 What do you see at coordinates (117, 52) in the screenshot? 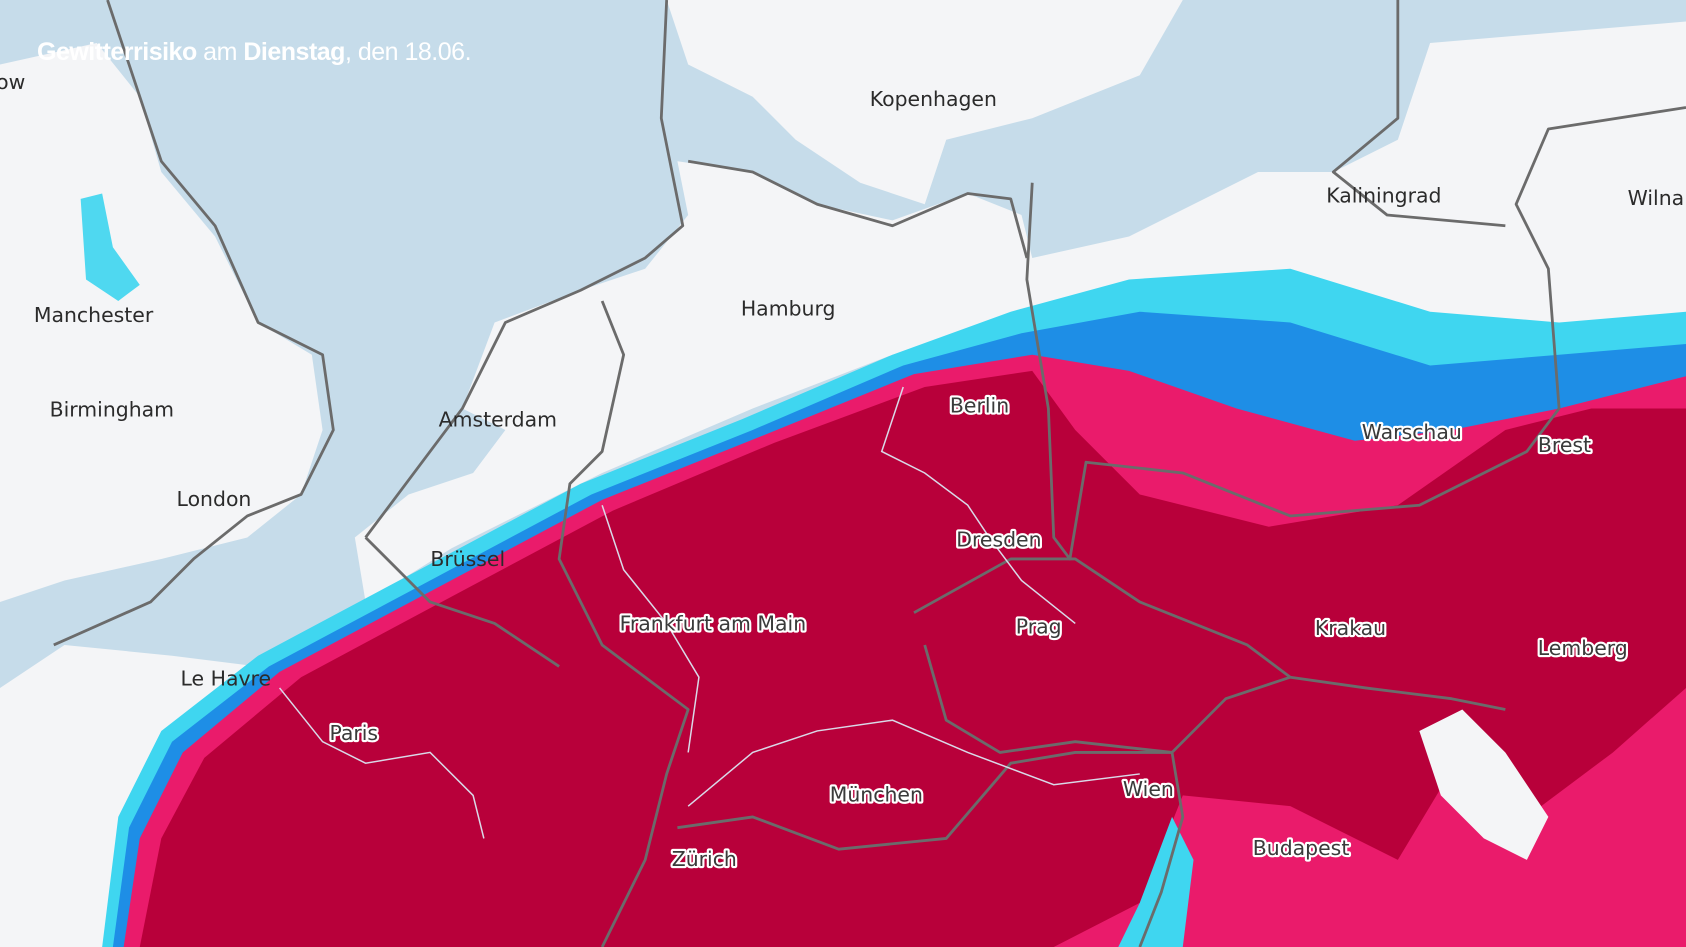
I see `title-topic: Gewitterrisiko` at bounding box center [117, 52].